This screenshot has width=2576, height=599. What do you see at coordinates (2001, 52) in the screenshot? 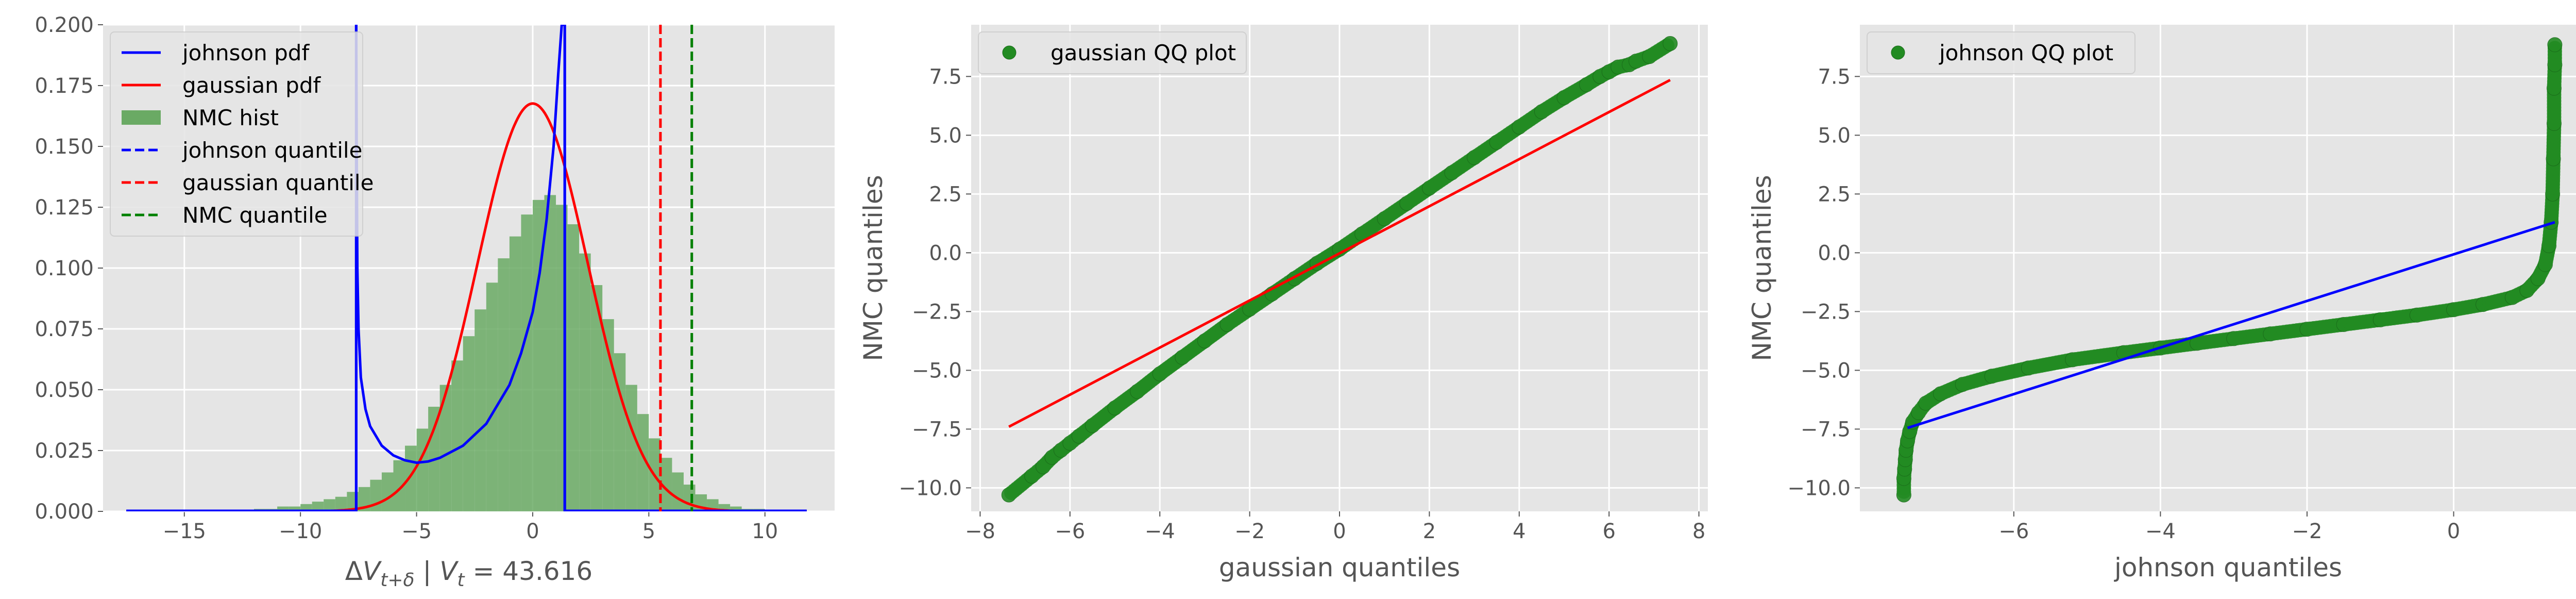
I see `legend-box` at bounding box center [2001, 52].